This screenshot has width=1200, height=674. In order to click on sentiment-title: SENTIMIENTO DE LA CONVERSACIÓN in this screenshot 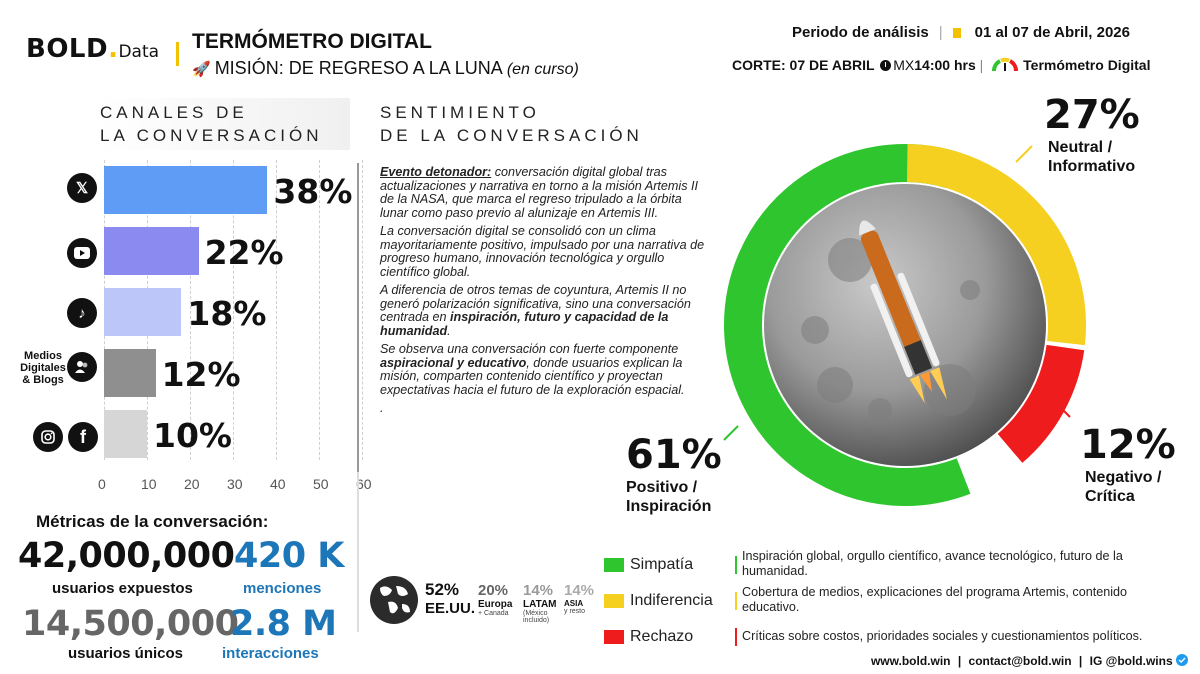, I will do `click(511, 124)`.